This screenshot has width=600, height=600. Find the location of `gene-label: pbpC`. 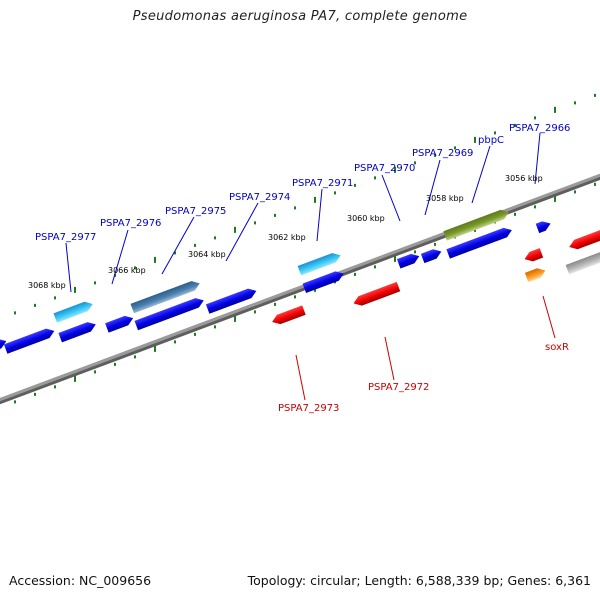

gene-label: pbpC is located at coordinates (491, 140).